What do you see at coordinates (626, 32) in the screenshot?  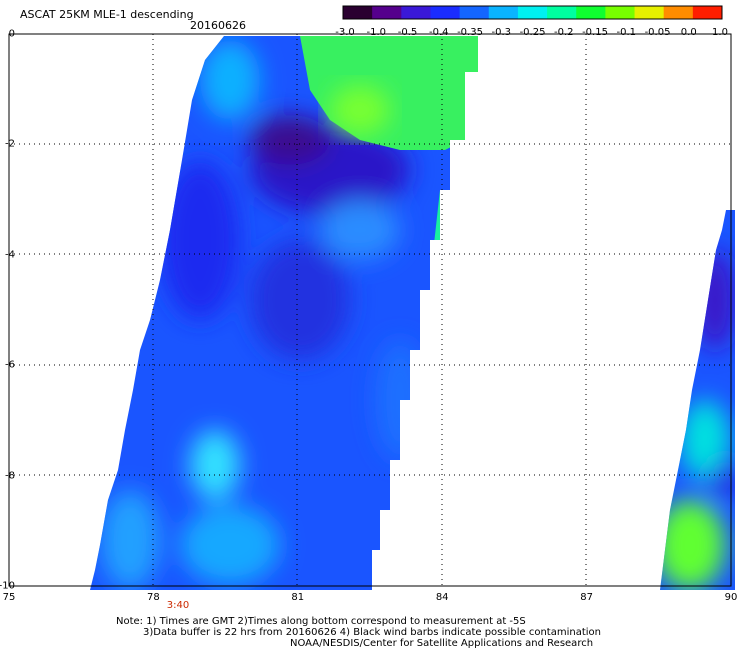 I see `colorbar-label: -0.1` at bounding box center [626, 32].